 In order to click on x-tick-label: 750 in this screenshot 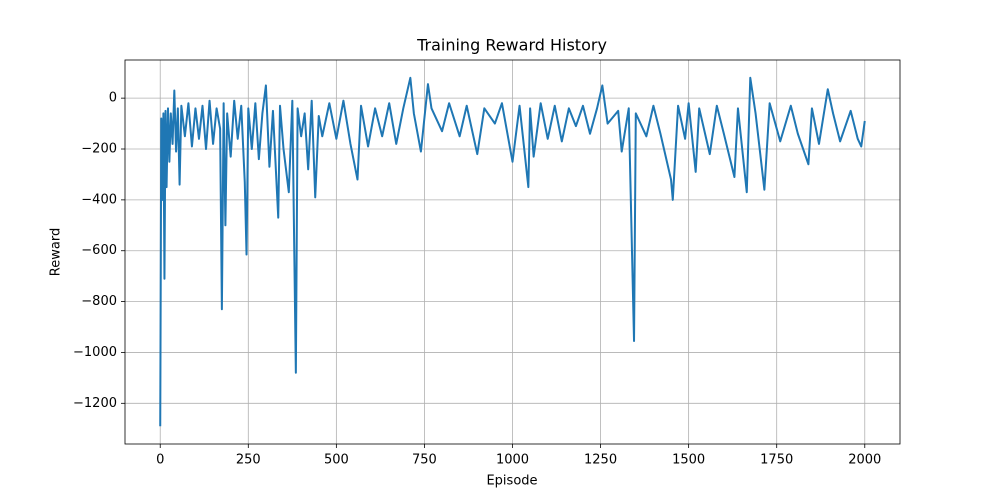, I will do `click(424, 460)`.